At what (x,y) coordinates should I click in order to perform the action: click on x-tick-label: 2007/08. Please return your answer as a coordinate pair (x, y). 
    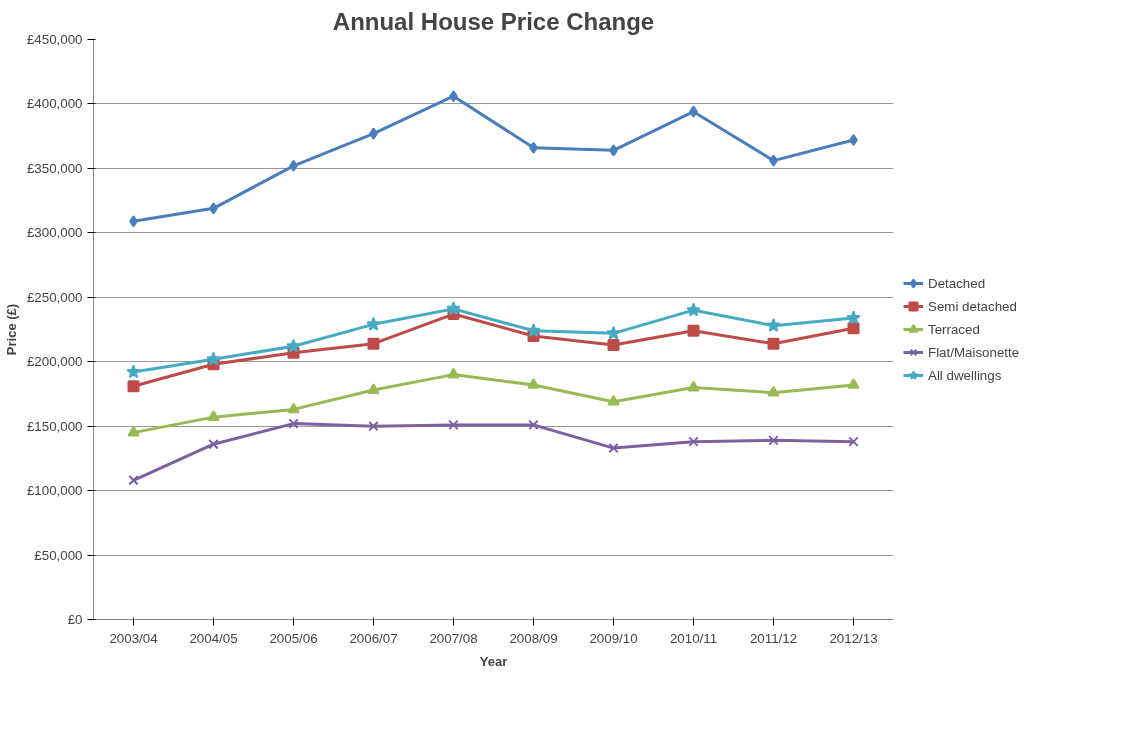
    Looking at the image, I should click on (453, 638).